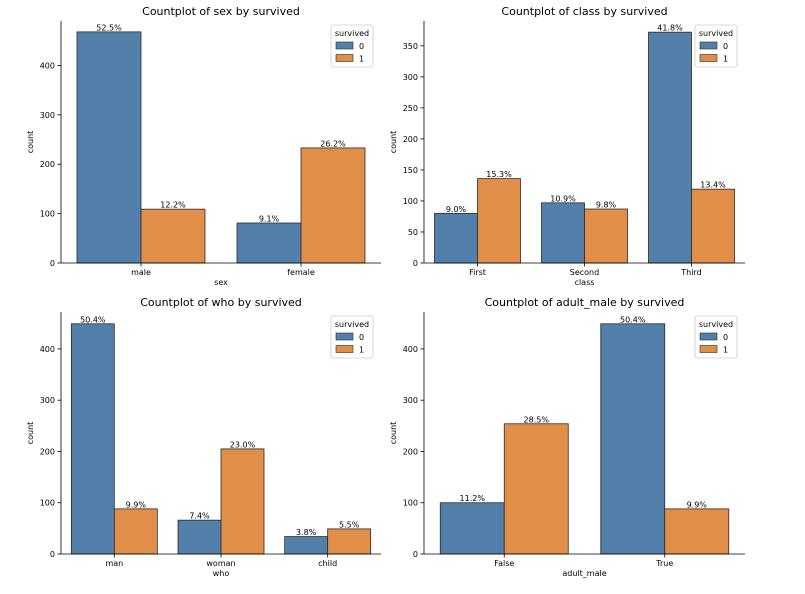  What do you see at coordinates (220, 563) in the screenshot?
I see `x-tick-label: woman` at bounding box center [220, 563].